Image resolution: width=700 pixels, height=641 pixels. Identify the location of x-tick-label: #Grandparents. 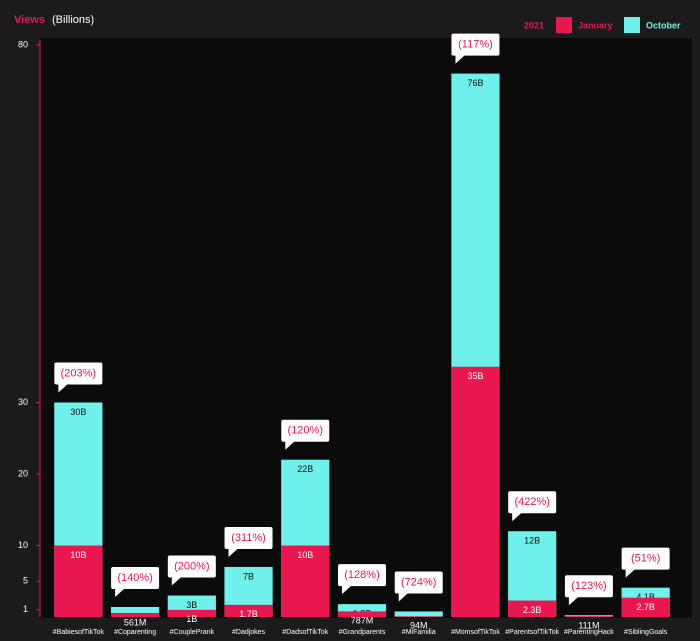
(362, 632).